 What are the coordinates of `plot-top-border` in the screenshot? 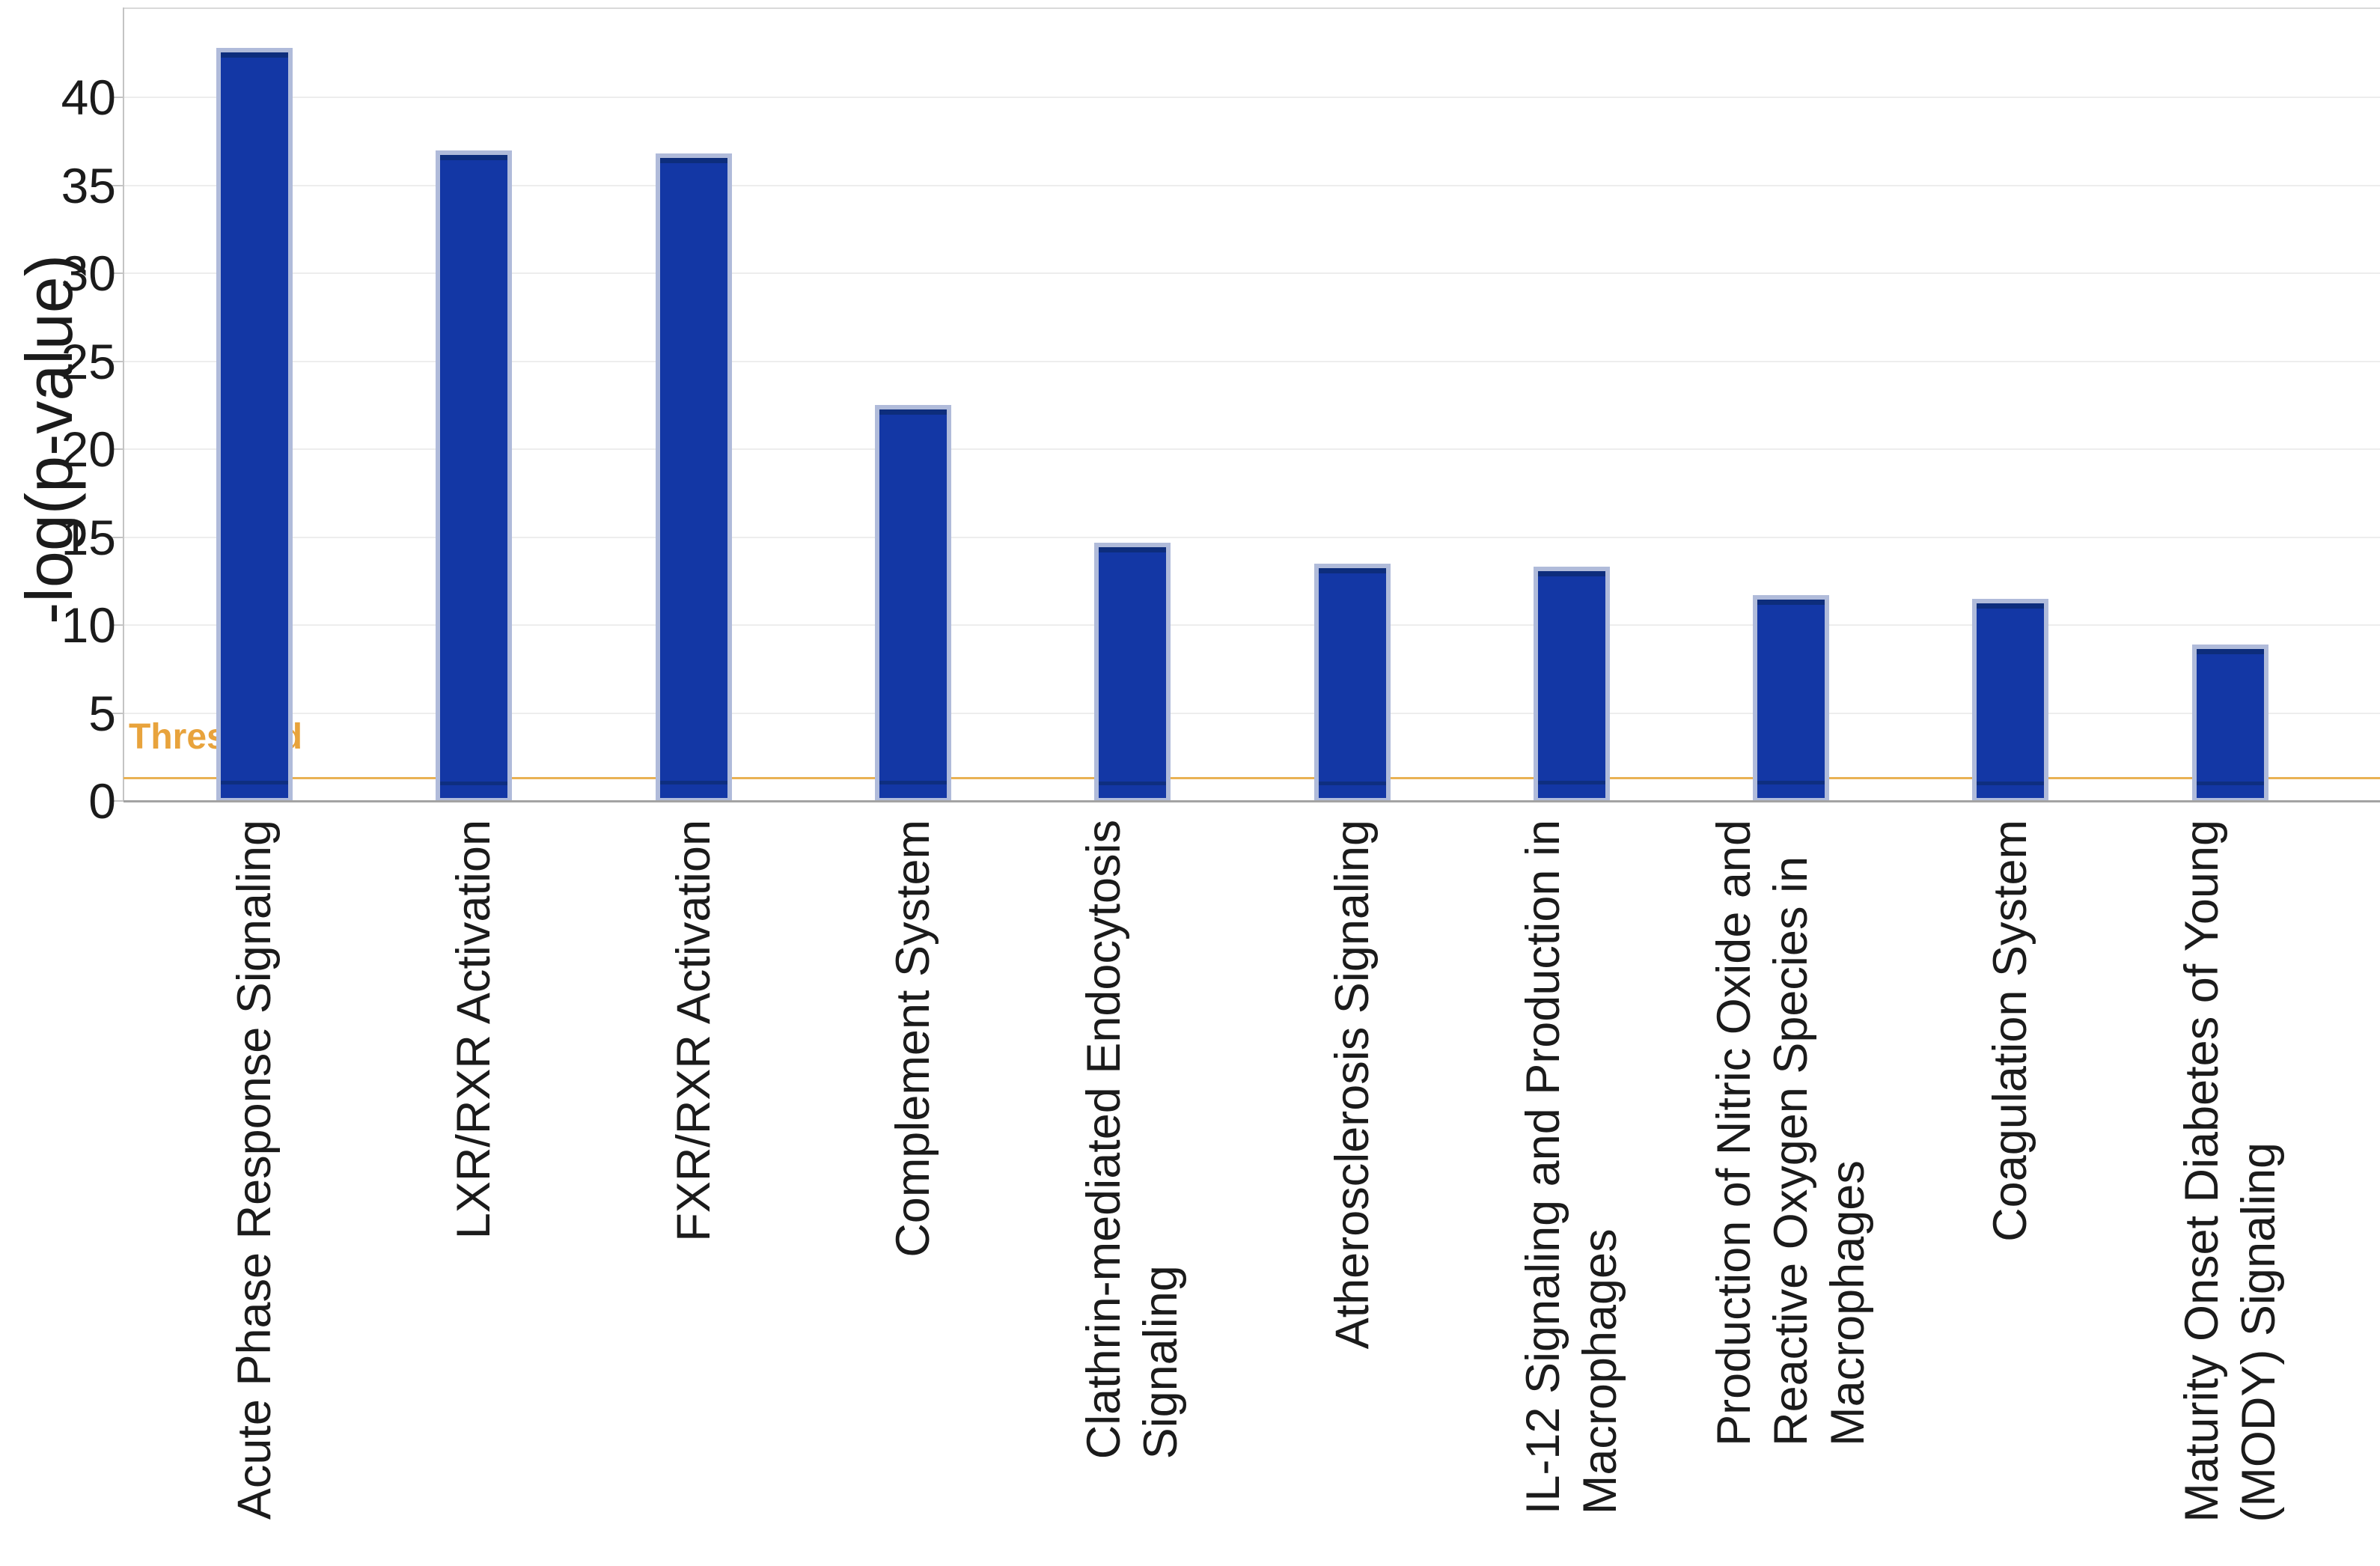 It's located at (1251, 8).